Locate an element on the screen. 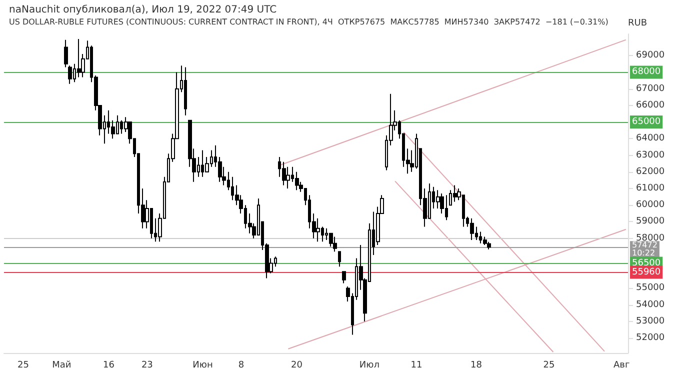 Image resolution: width=674 pixels, height=379 pixels. x-tick-label: Июн is located at coordinates (202, 365).